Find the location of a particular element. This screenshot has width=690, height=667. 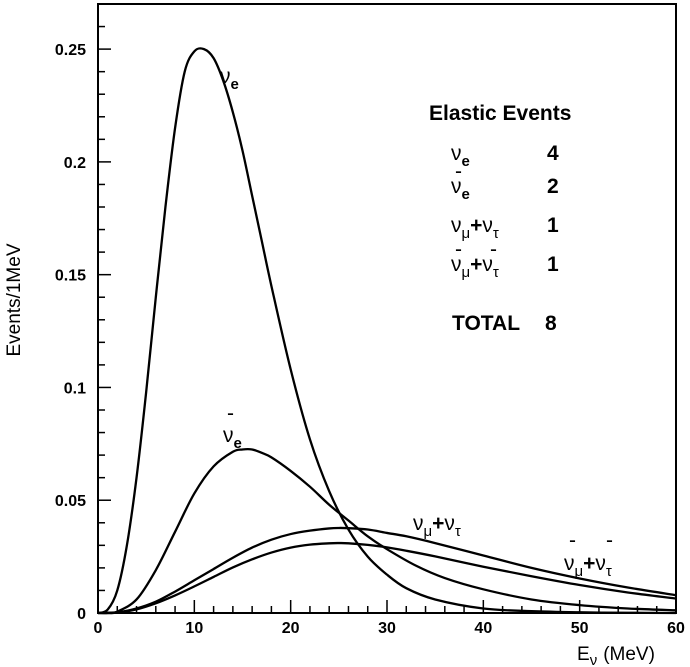

legend-row-numubar: νμ+ντ is located at coordinates (475, 267).